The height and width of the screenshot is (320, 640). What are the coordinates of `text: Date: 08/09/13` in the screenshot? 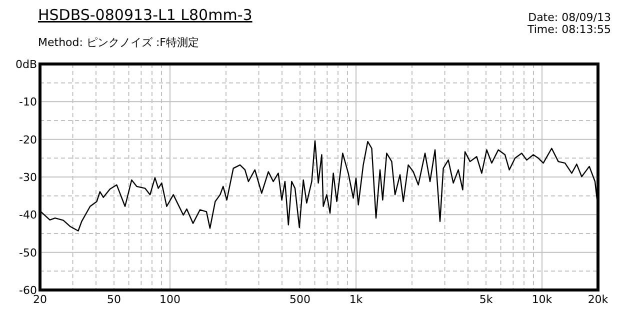 It's located at (569, 17).